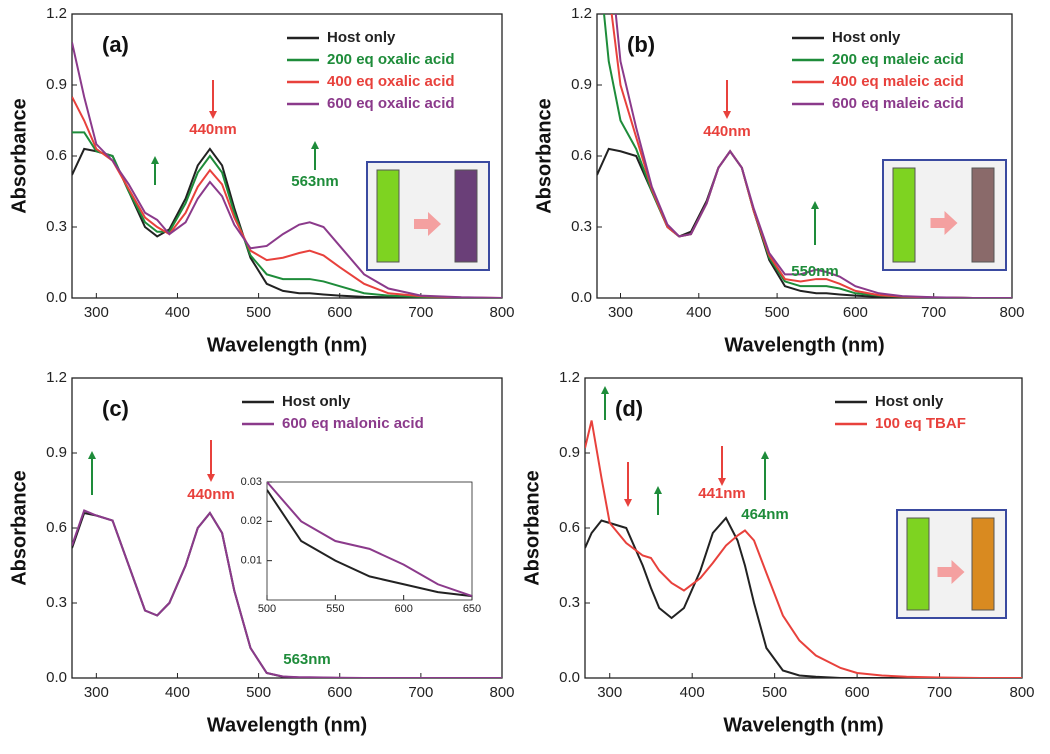  Describe the element at coordinates (722, 493) in the screenshot. I see `annotation: 441nm` at that location.